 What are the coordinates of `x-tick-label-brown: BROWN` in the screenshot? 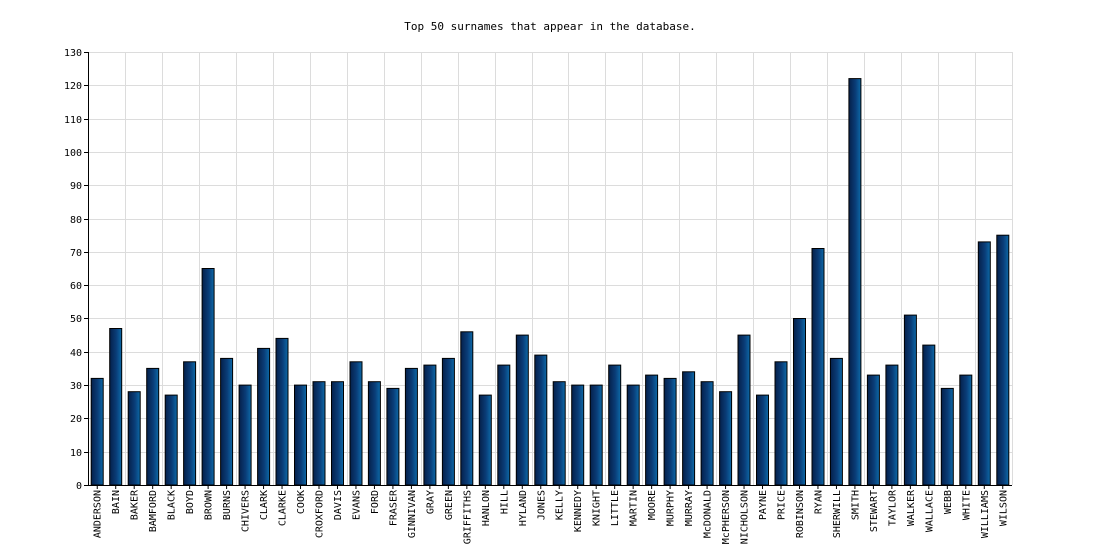 It's located at (209, 505).